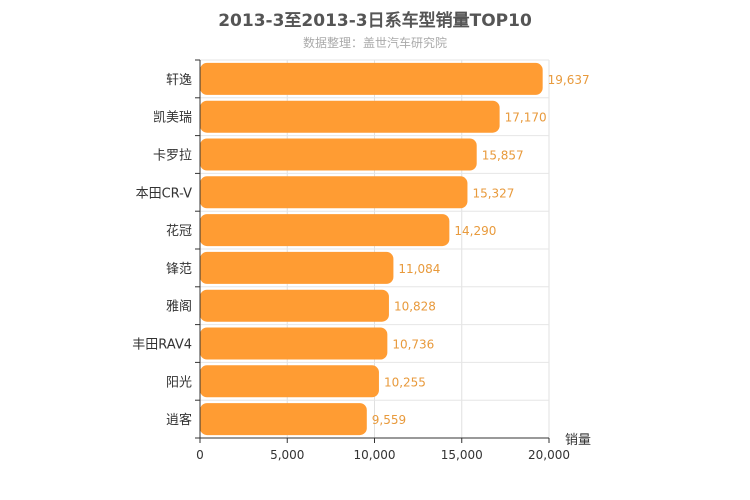  Describe the element at coordinates (415, 307) in the screenshot. I see `value-label: 10,828` at that location.